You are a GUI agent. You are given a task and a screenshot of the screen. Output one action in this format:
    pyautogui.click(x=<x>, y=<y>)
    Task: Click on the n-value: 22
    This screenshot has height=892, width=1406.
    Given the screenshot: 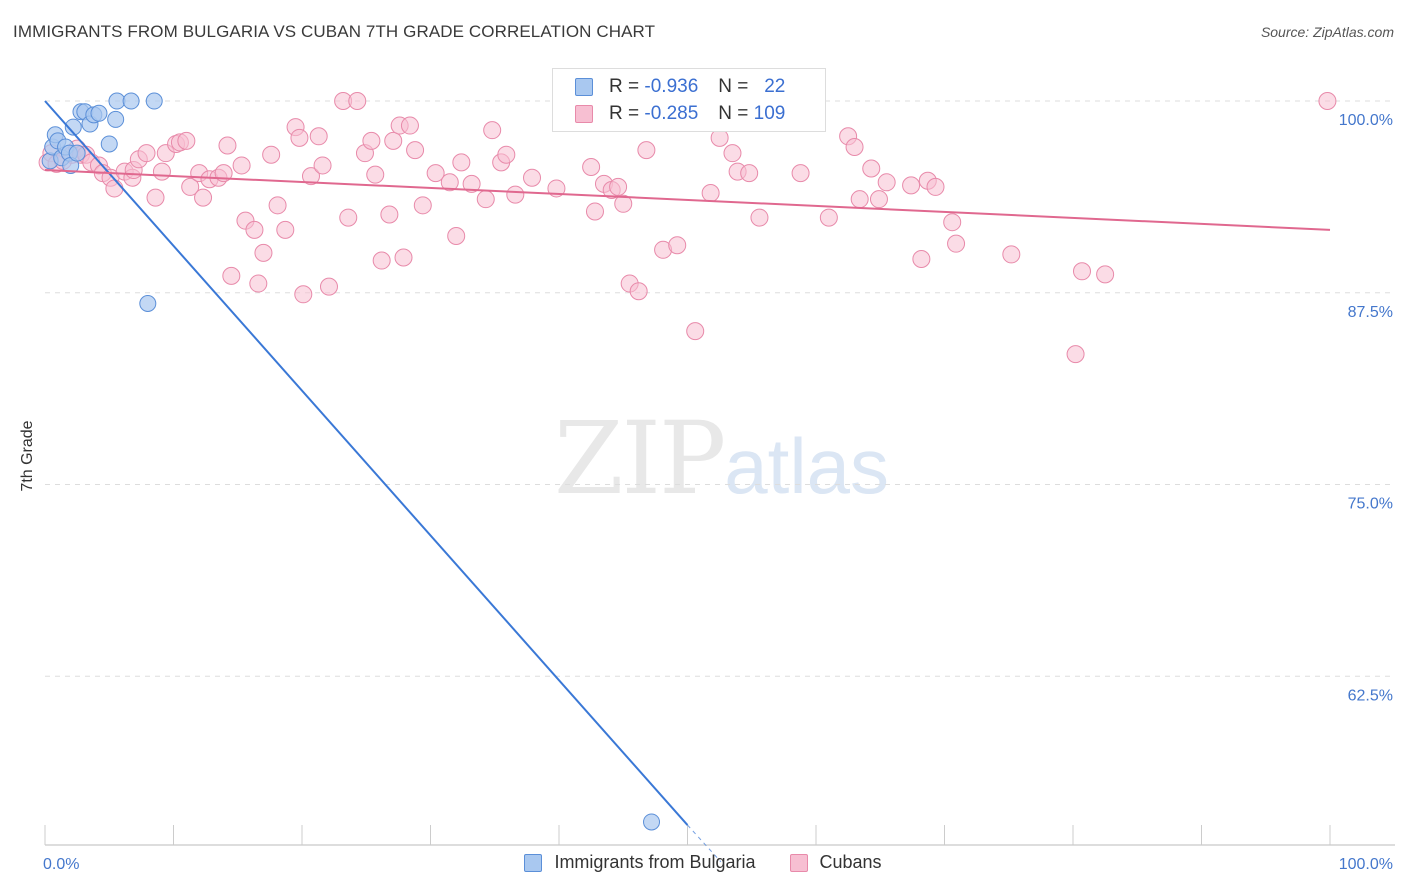 What is the action you would take?
    pyautogui.click(x=775, y=86)
    